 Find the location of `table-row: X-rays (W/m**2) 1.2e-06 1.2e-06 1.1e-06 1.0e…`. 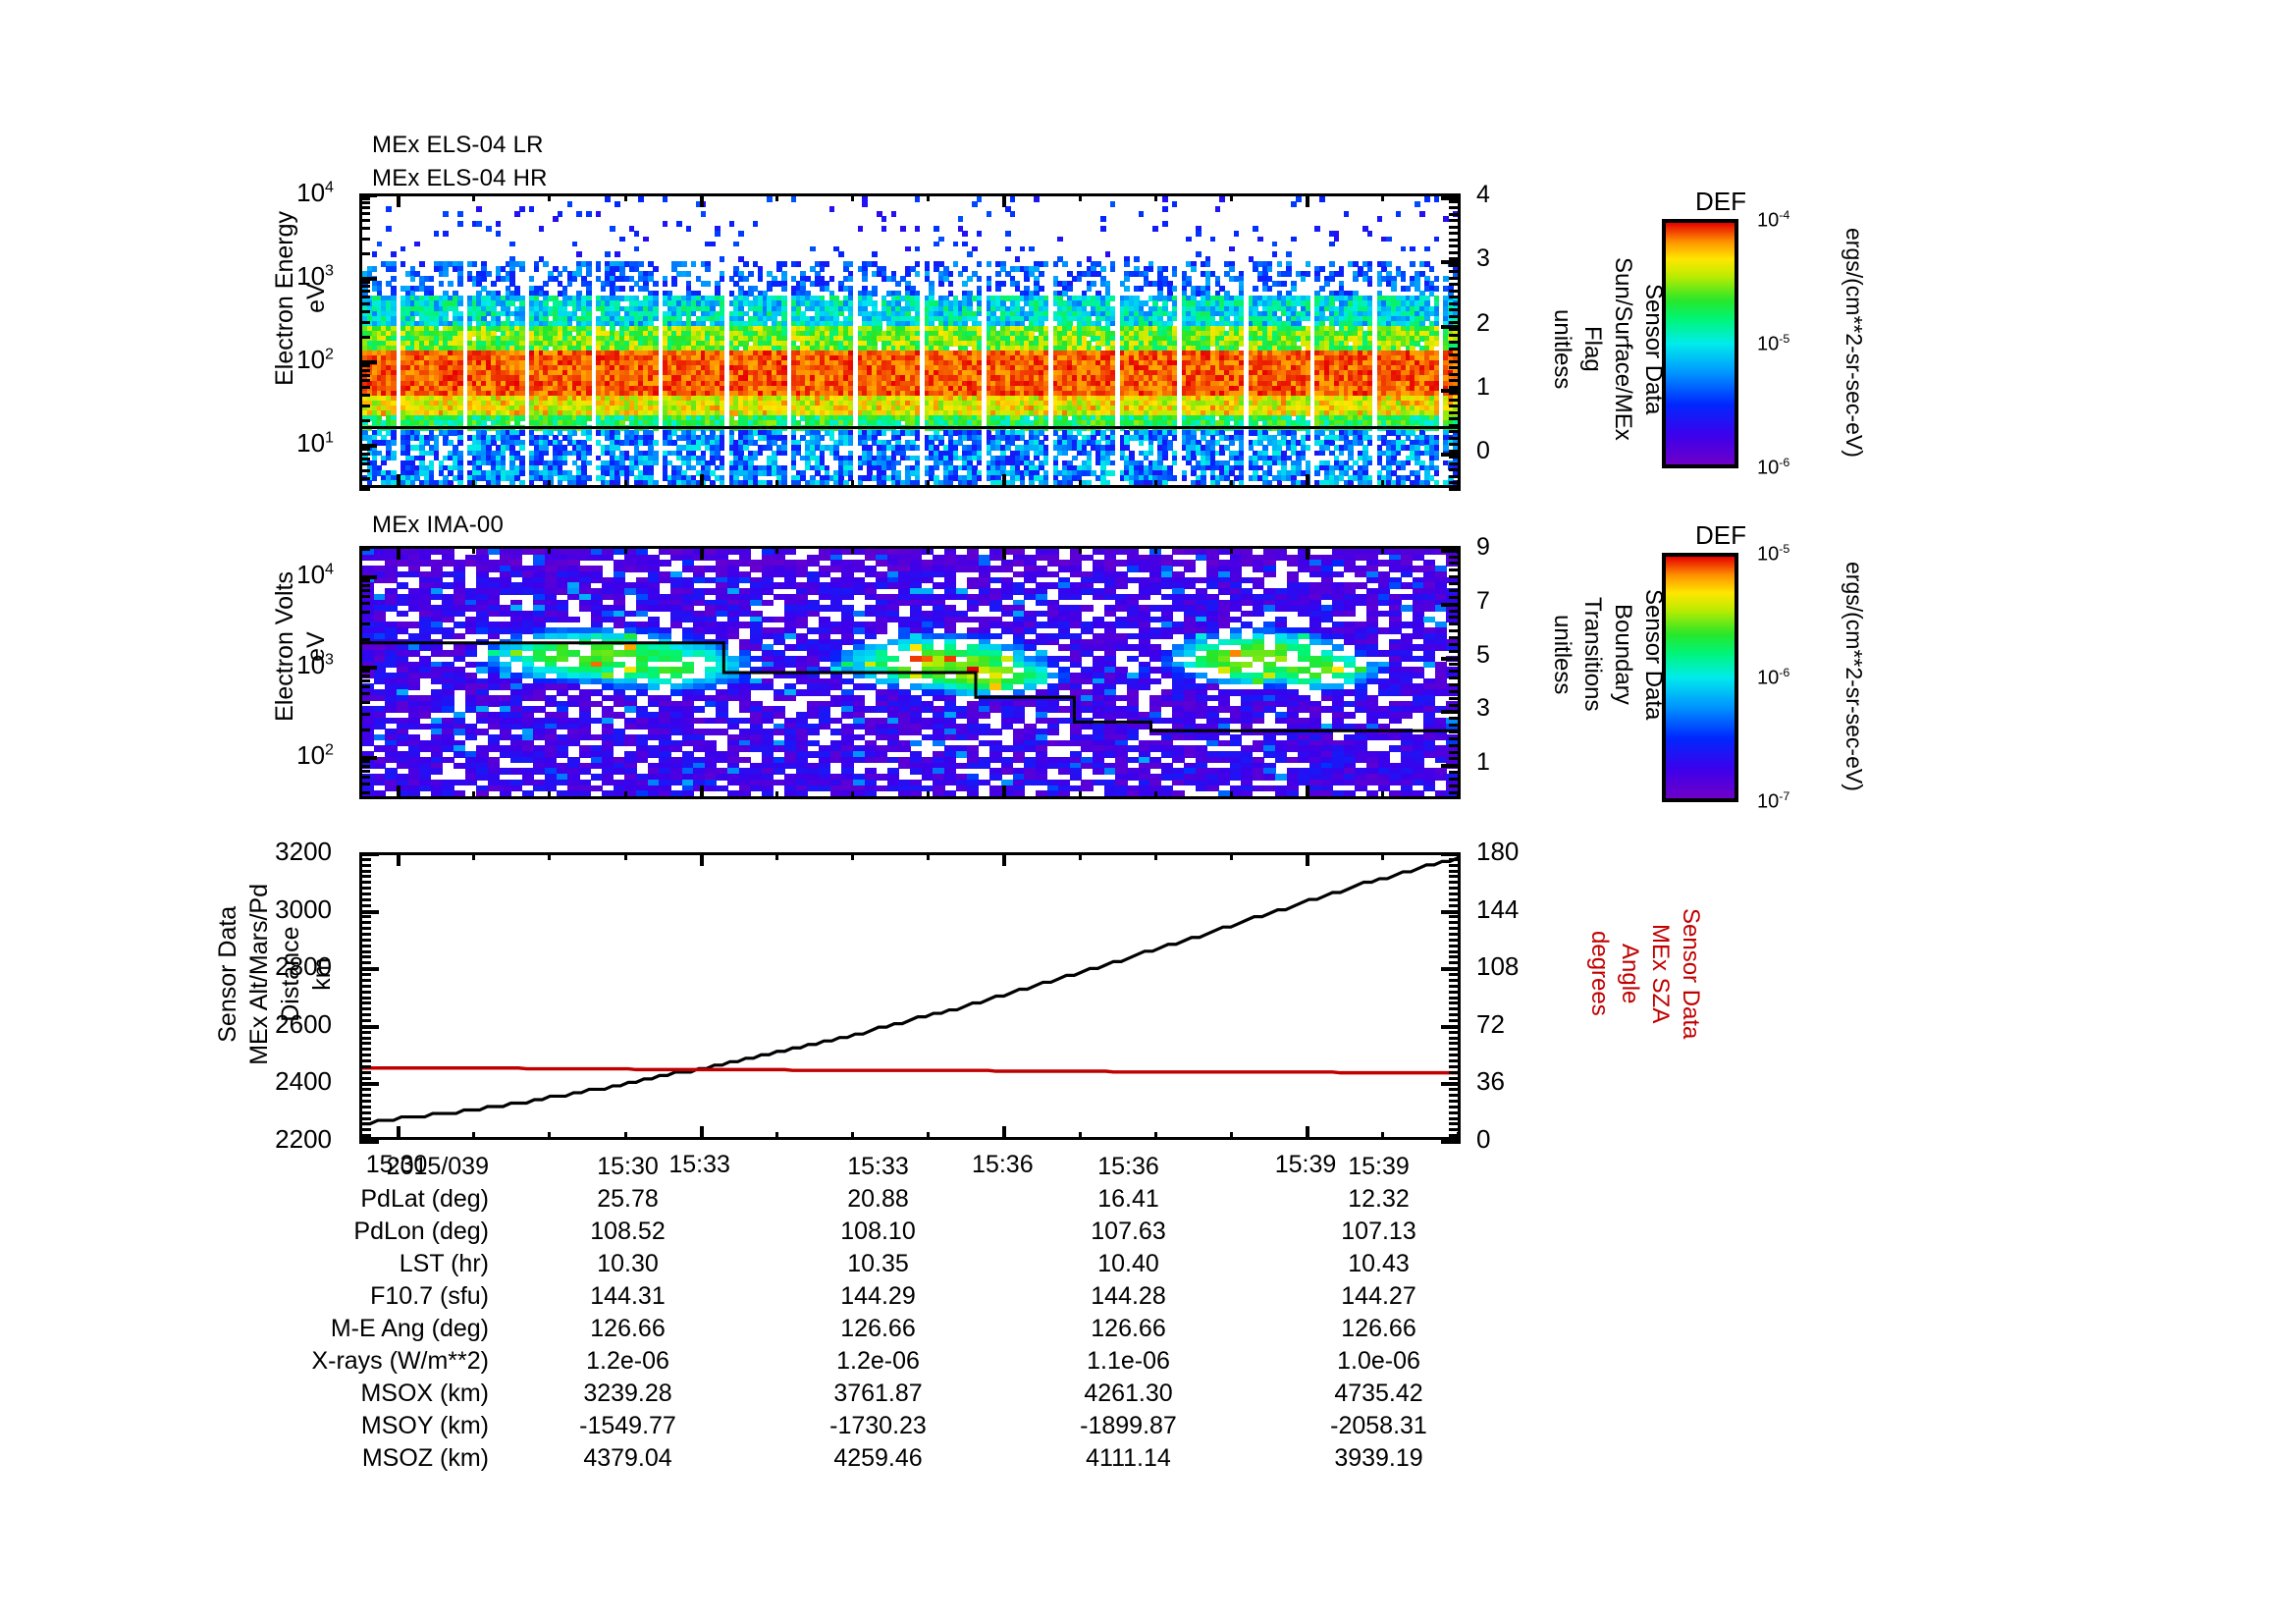

table-row: X-rays (W/m**2) 1.2e-06 1.2e-06 1.1e-06 1.0e… is located at coordinates (845, 1362).